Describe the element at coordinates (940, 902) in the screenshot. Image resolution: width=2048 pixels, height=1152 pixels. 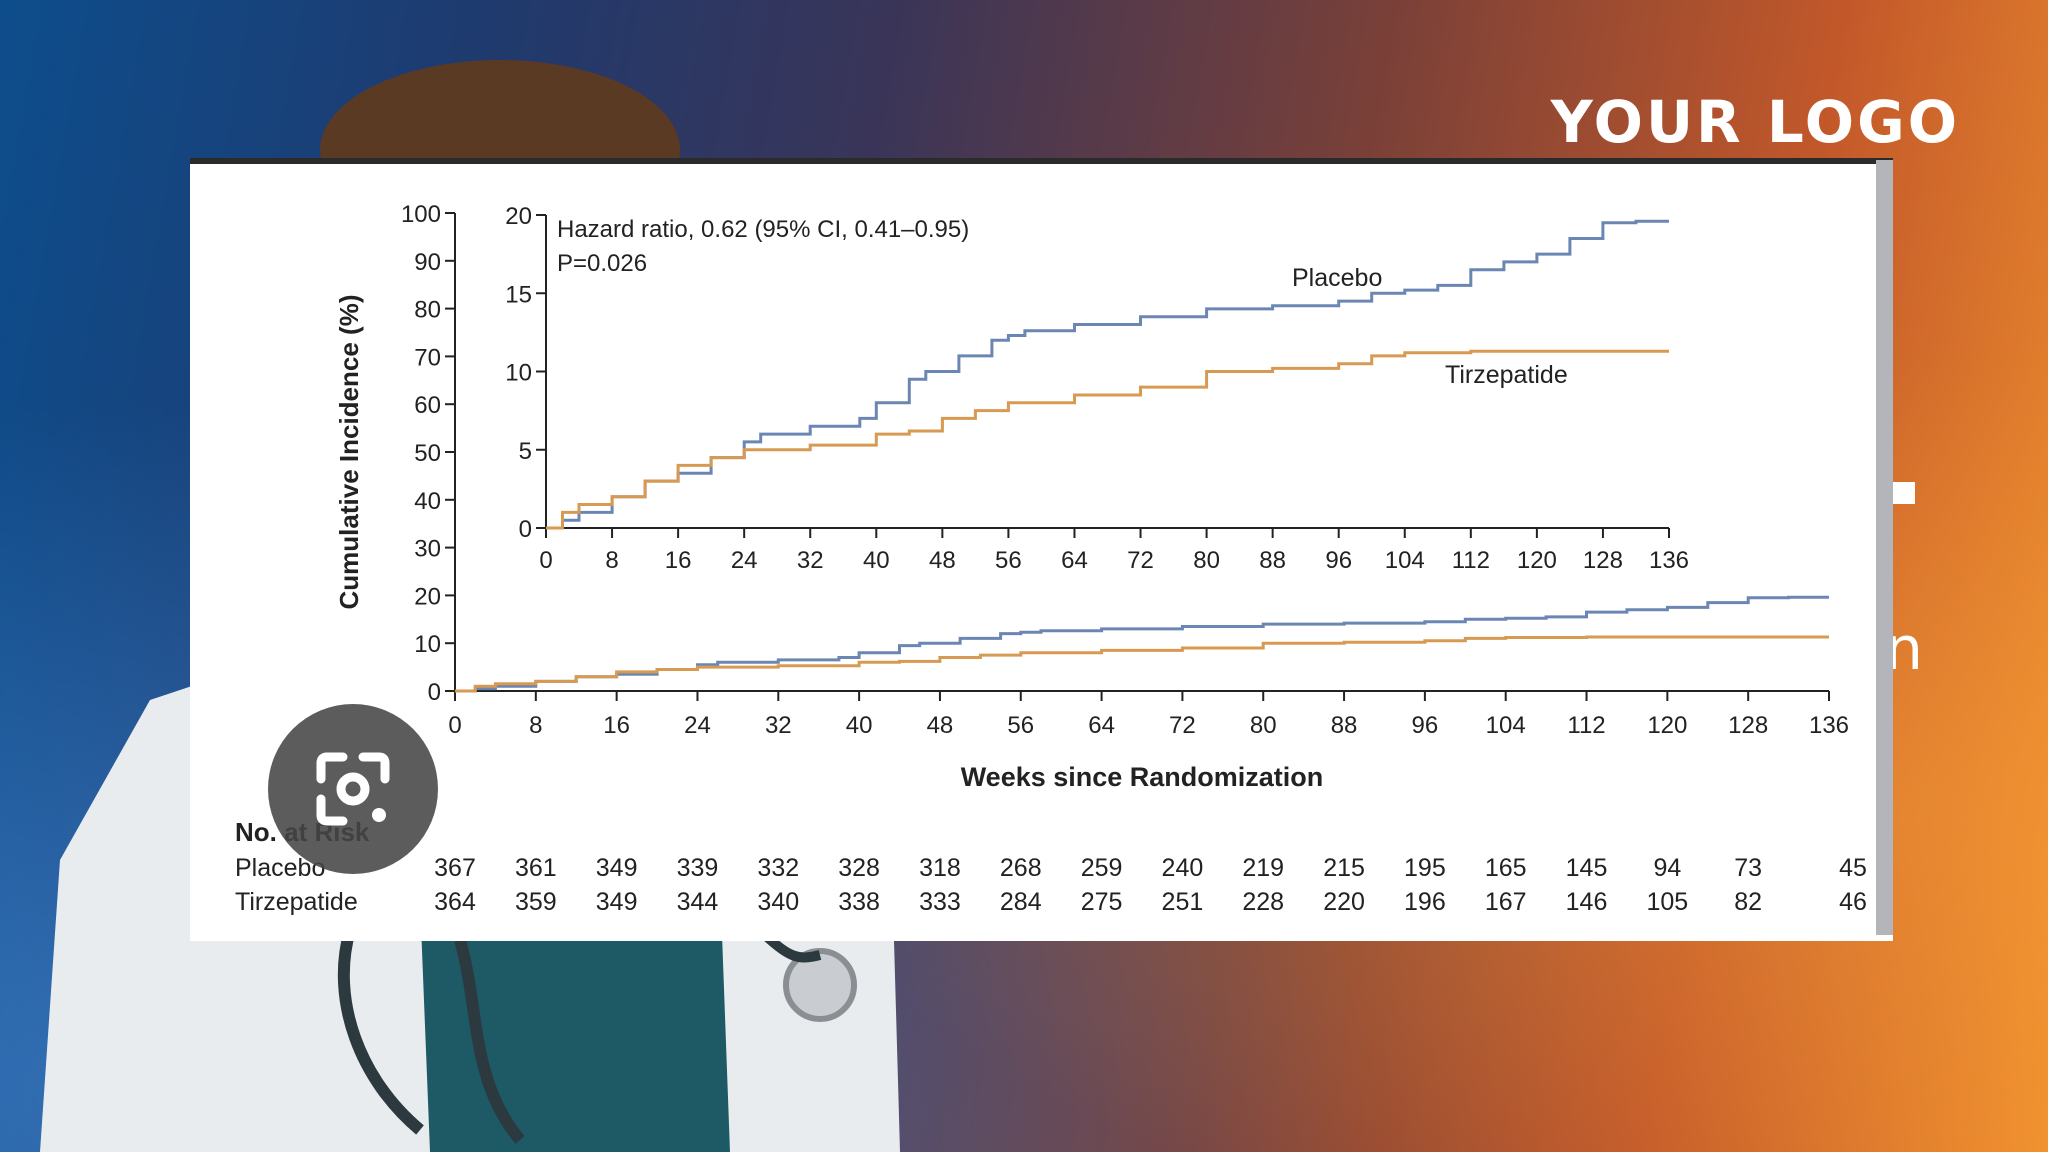
I see `at-risk-value: 333` at that location.